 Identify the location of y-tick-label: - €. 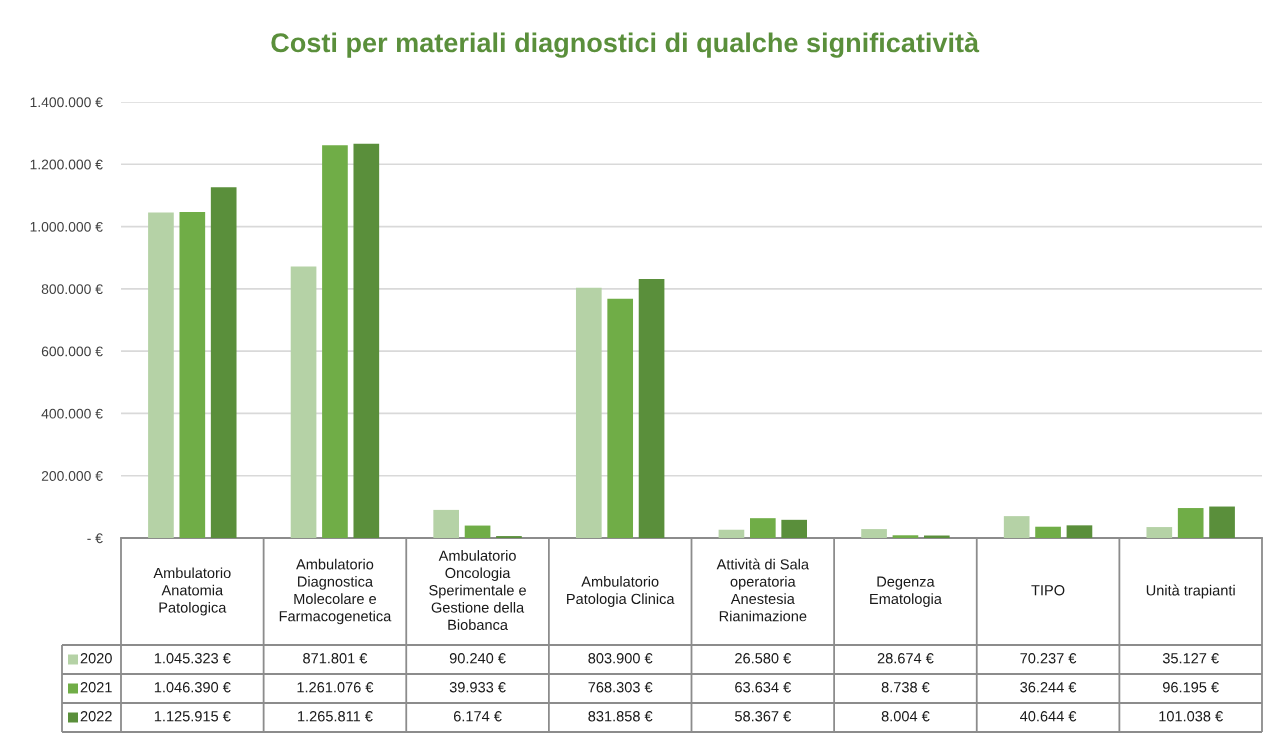
(95, 538).